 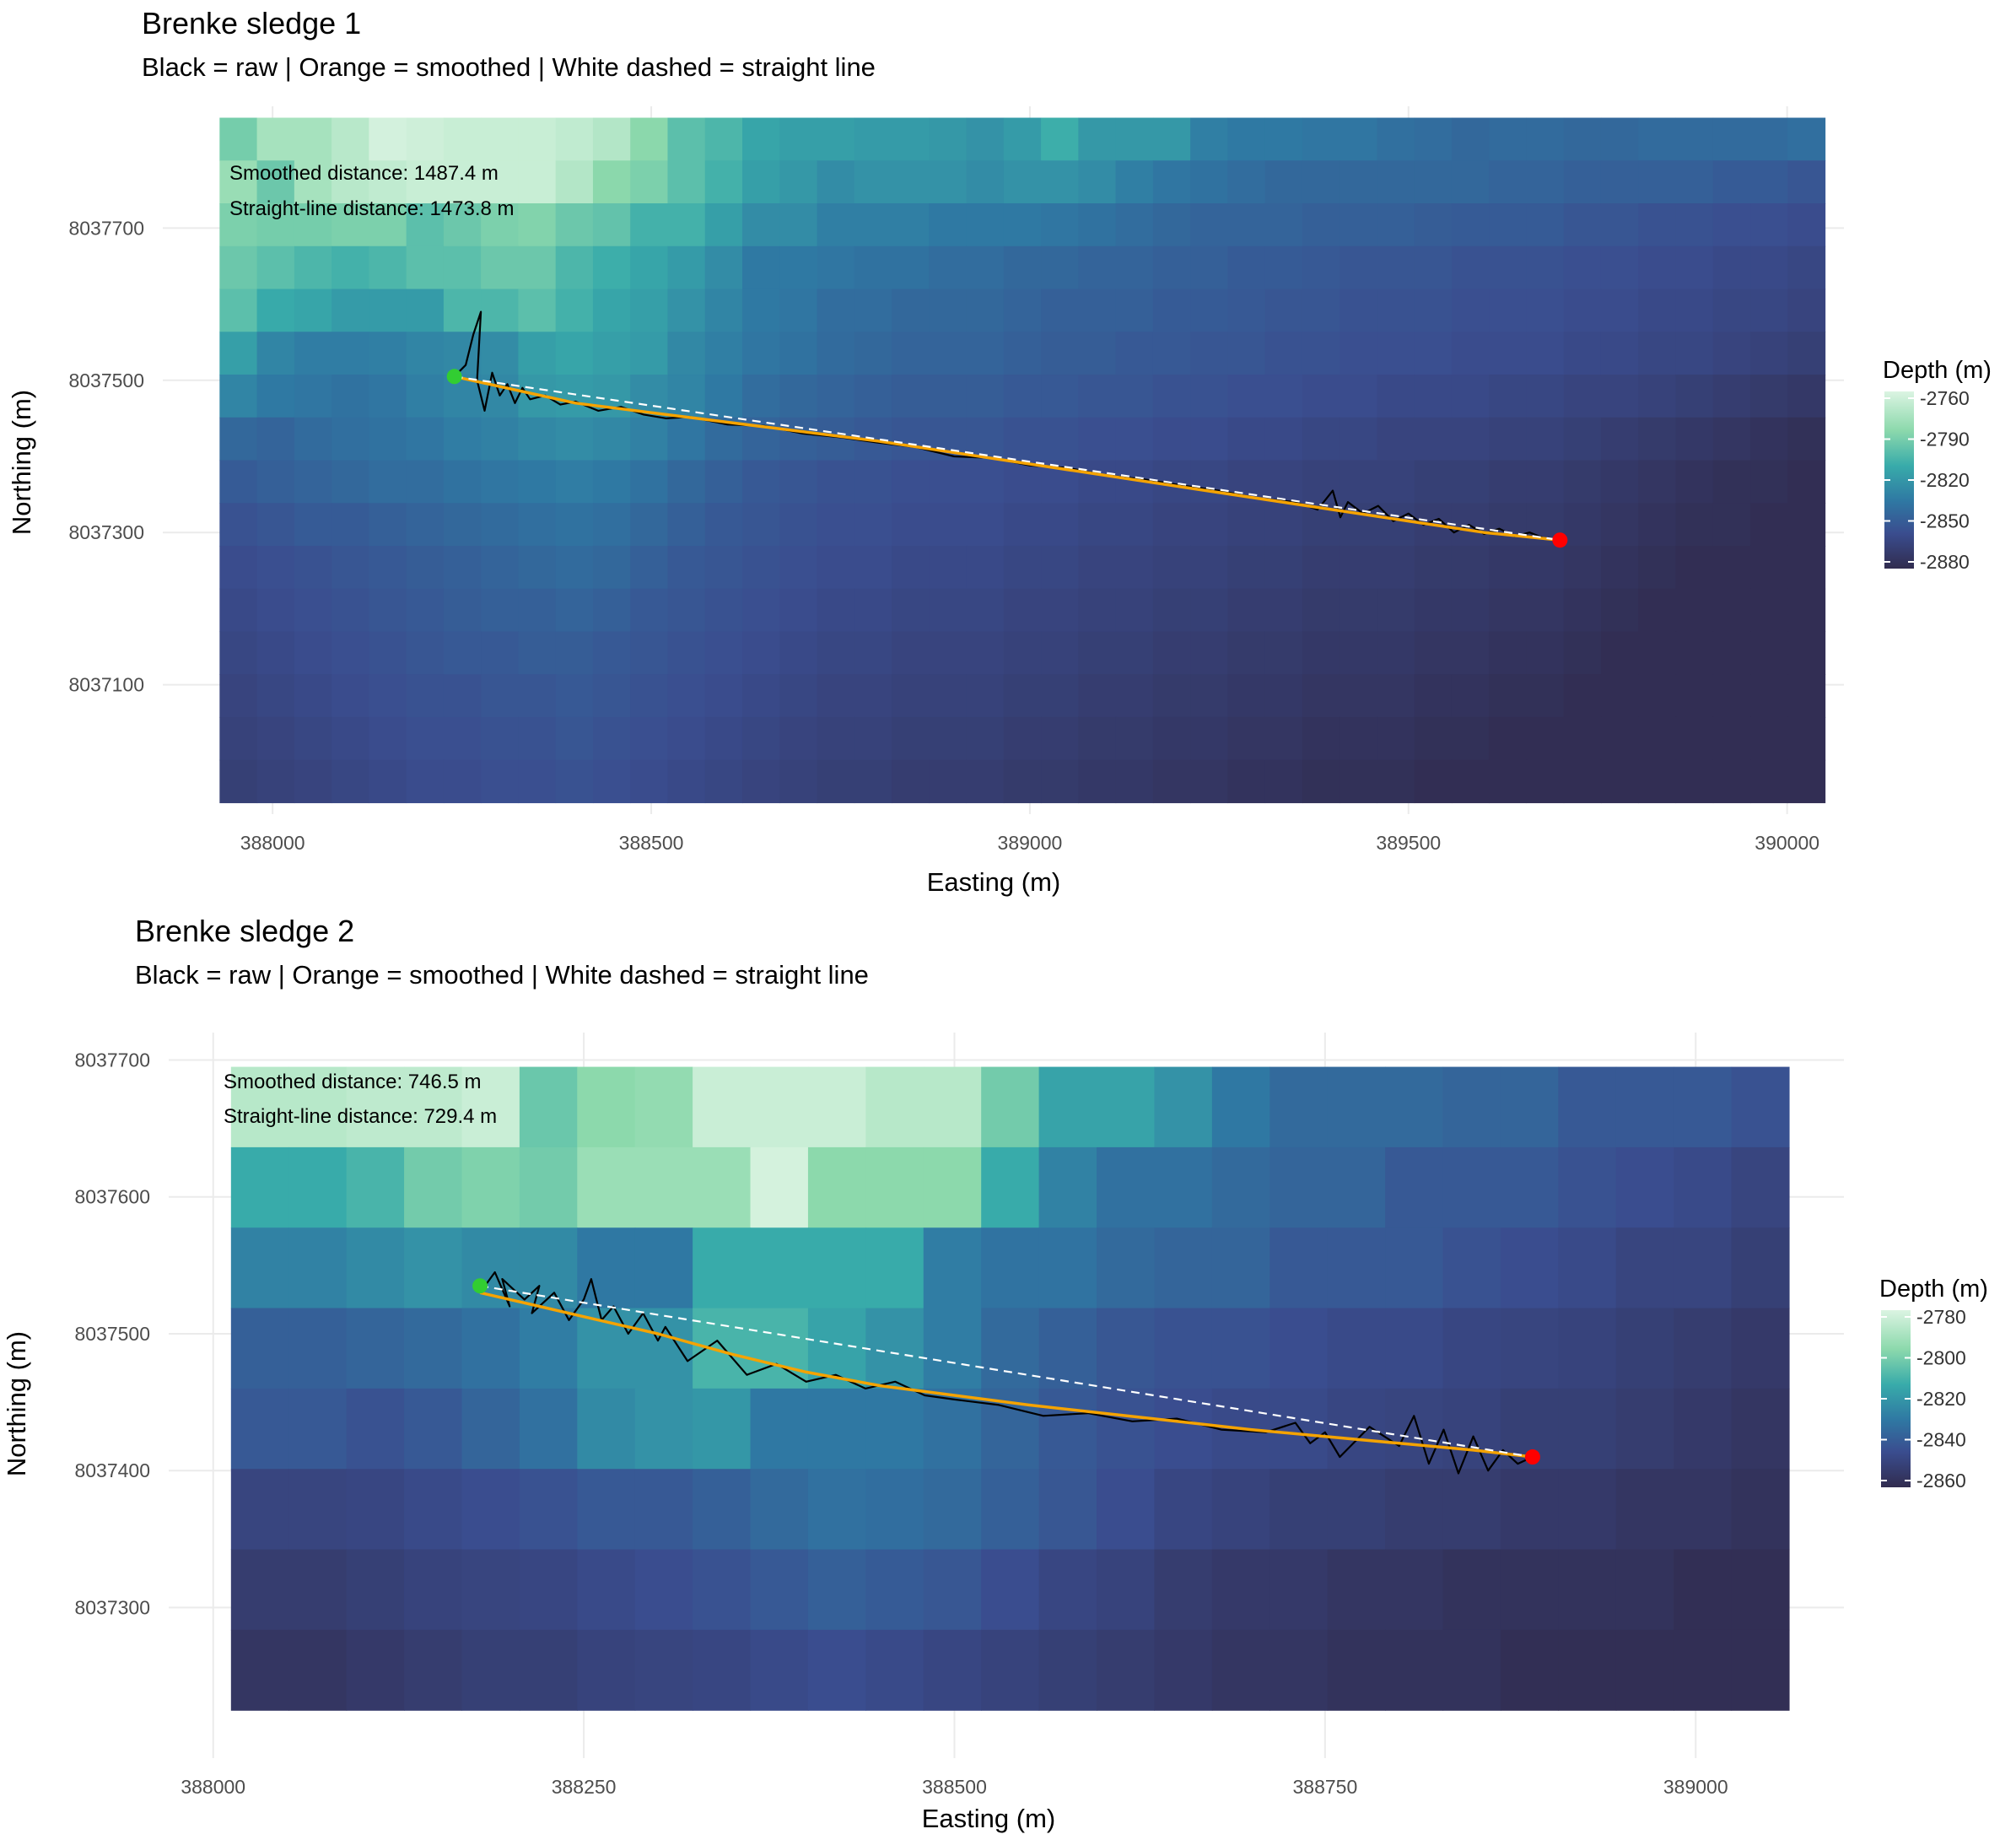 What do you see at coordinates (213, 1787) in the screenshot?
I see `x-tick-label: 388000` at bounding box center [213, 1787].